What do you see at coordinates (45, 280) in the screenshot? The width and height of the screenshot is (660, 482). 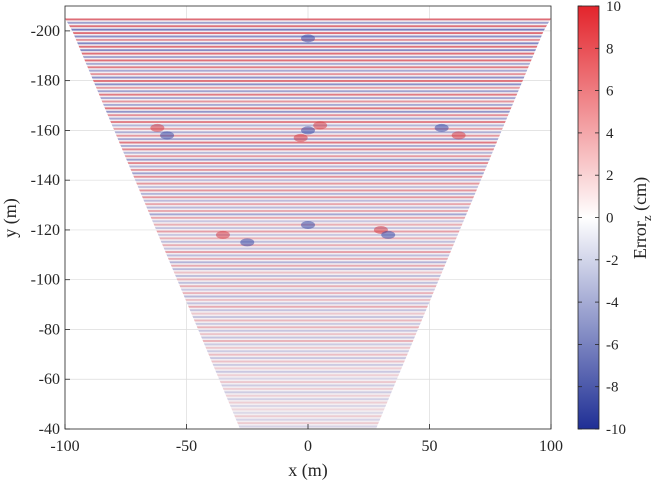 I see `y-tick-label: -100` at bounding box center [45, 280].